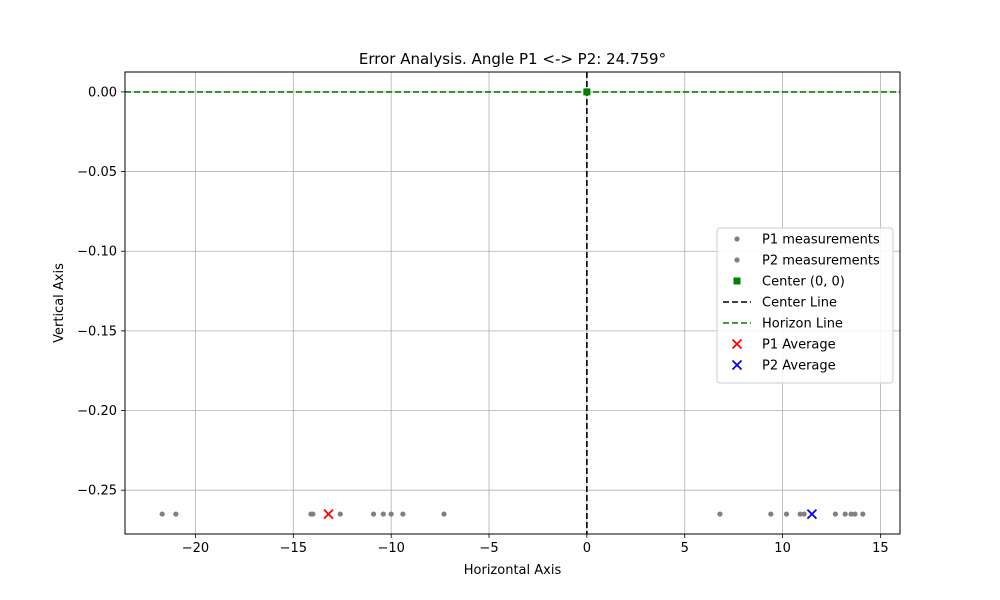 The width and height of the screenshot is (1000, 600). What do you see at coordinates (195, 548) in the screenshot?
I see `x-tick-label: −20` at bounding box center [195, 548].